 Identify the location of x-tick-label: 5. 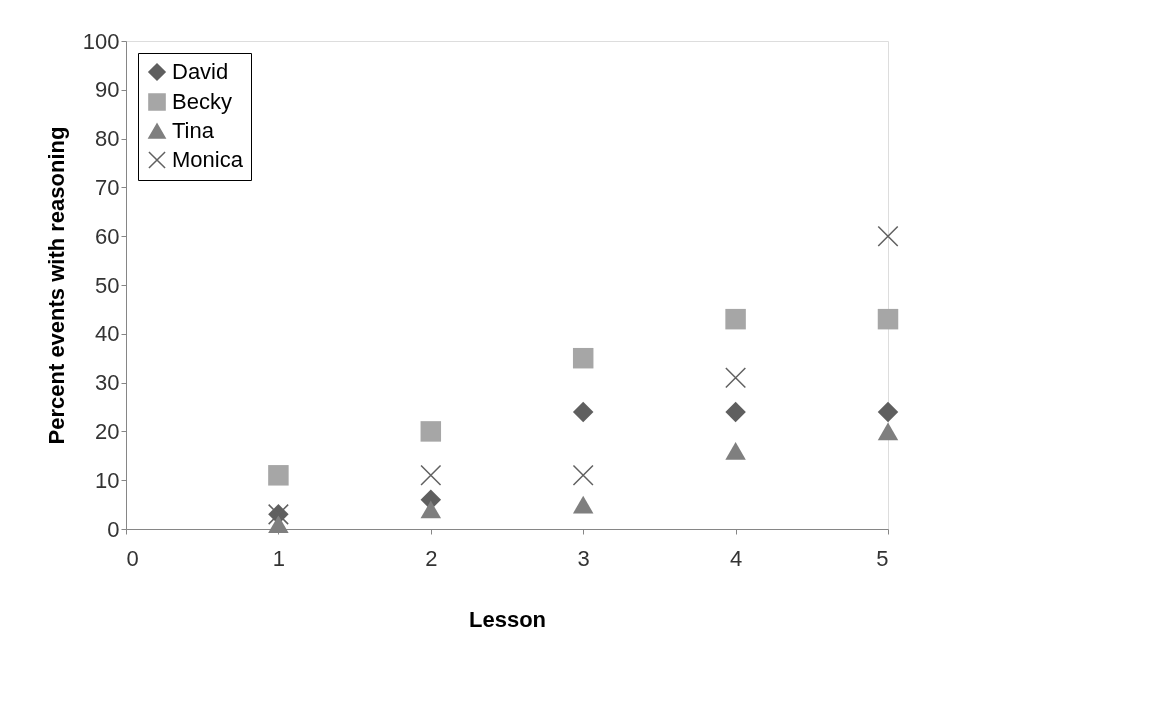
(882, 558).